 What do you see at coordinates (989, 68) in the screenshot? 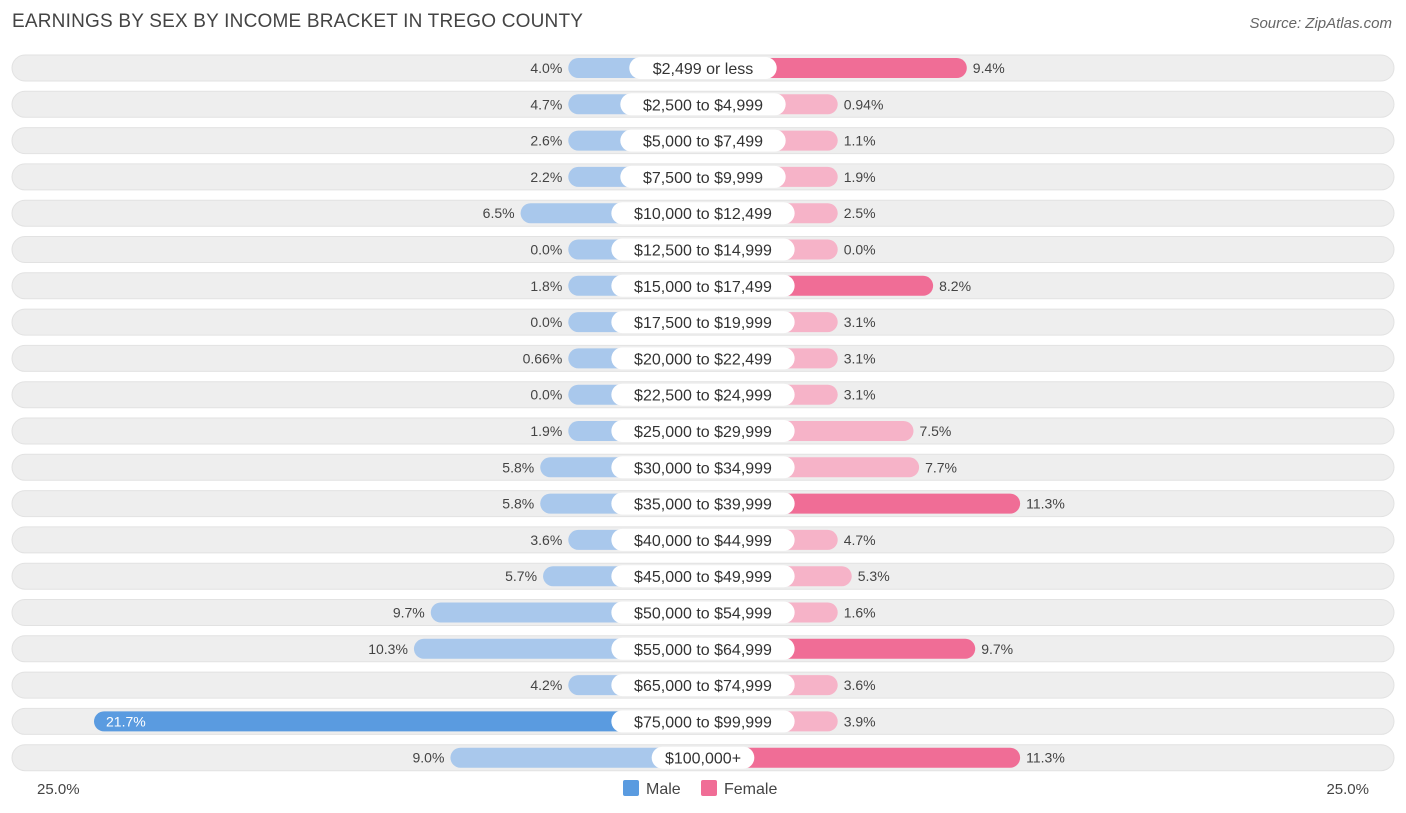
I see `female-value-label: 9.4%` at bounding box center [989, 68].